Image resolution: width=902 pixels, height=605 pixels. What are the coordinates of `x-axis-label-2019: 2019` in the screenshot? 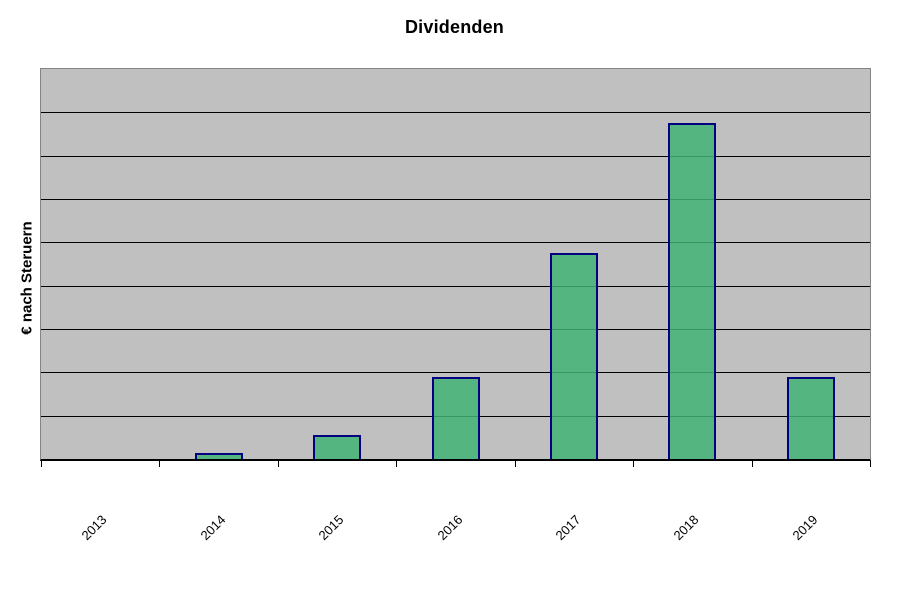 It's located at (805, 528).